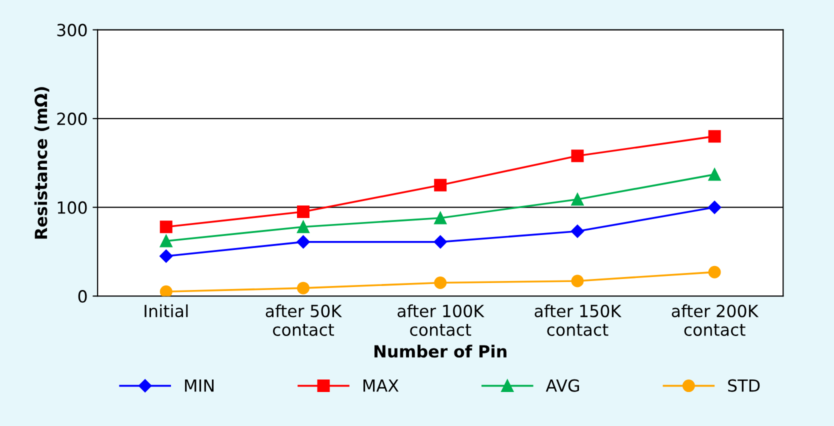 The width and height of the screenshot is (834, 426). What do you see at coordinates (562, 385) in the screenshot?
I see `legend-label: AVG` at bounding box center [562, 385].